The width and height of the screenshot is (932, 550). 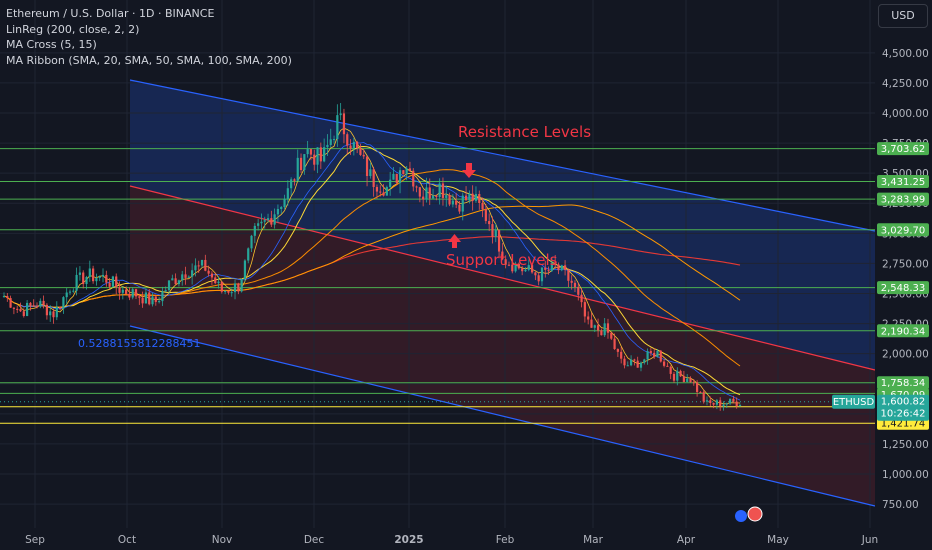 What do you see at coordinates (903, 16) in the screenshot?
I see `currency-button: USD` at bounding box center [903, 16].